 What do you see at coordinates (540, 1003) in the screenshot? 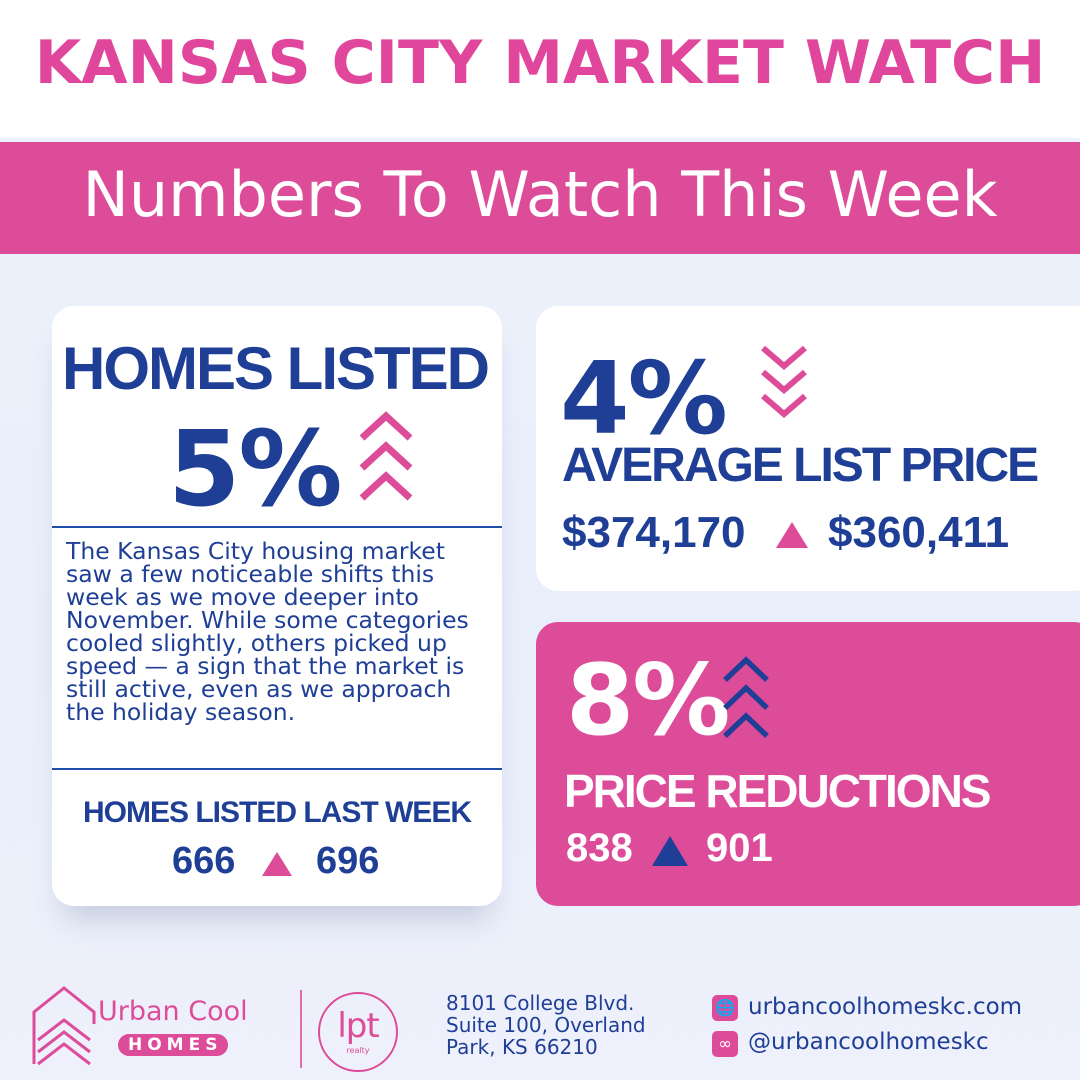
I see `address-line: 8101 College Blvd.` at bounding box center [540, 1003].